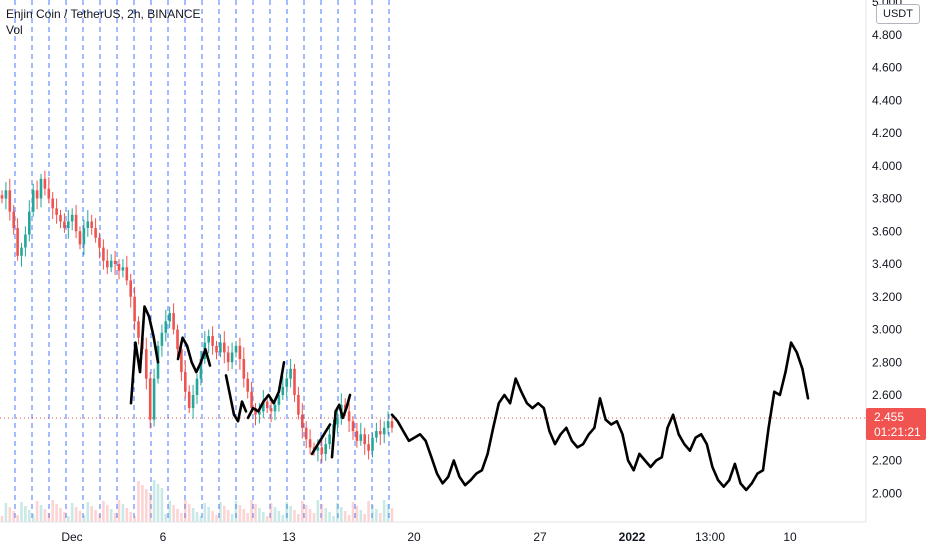 The height and width of the screenshot is (550, 932). Describe the element at coordinates (71, 537) in the screenshot. I see `time-tick-label: Dec` at that location.